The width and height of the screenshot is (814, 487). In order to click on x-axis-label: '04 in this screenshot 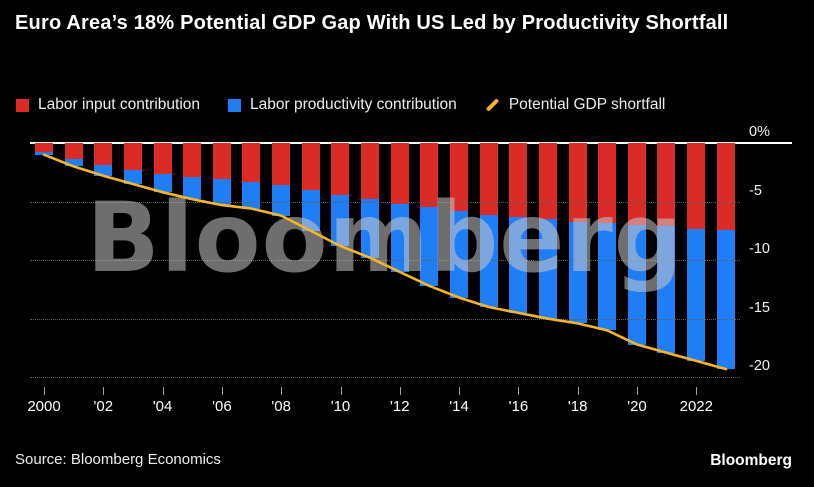, I will do `click(162, 406)`.